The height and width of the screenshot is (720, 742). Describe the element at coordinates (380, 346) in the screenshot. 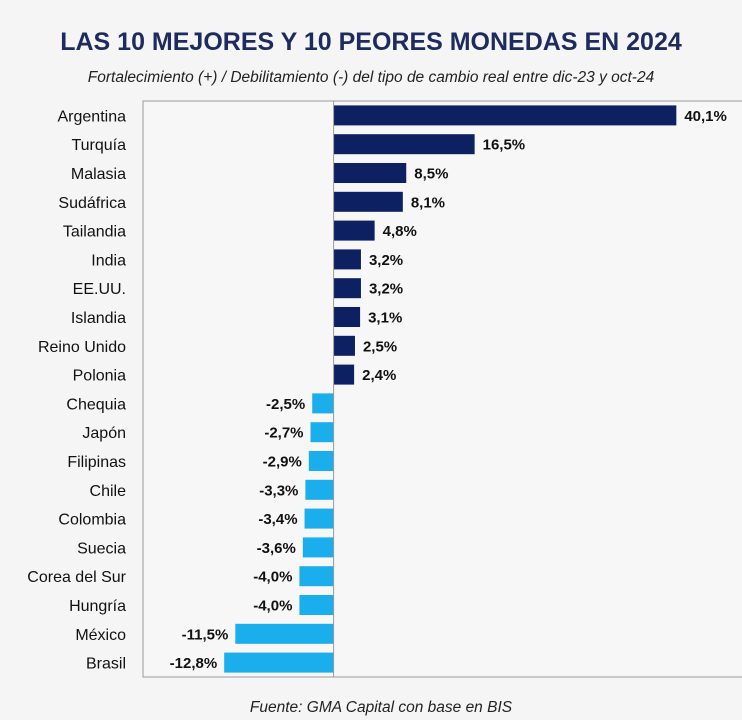

I see `data-label: 2,5%` at that location.